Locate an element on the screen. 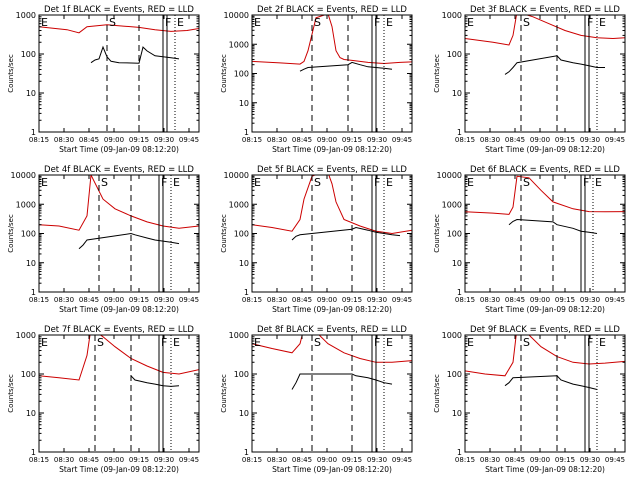 This screenshot has width=640, height=480. x-tick-label: 08:45 is located at coordinates (302, 300).